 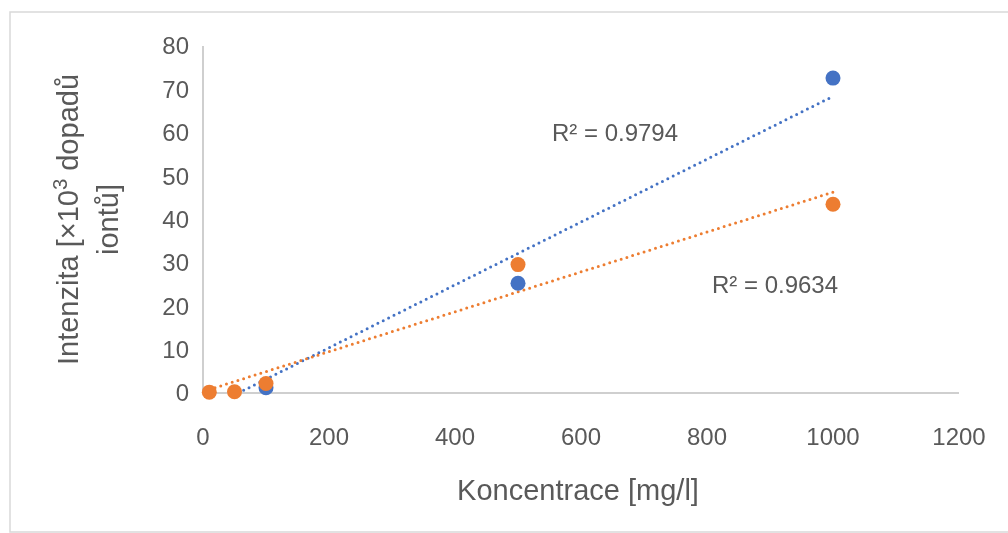 I want to click on x-tick-label: 1200, so click(x=959, y=436).